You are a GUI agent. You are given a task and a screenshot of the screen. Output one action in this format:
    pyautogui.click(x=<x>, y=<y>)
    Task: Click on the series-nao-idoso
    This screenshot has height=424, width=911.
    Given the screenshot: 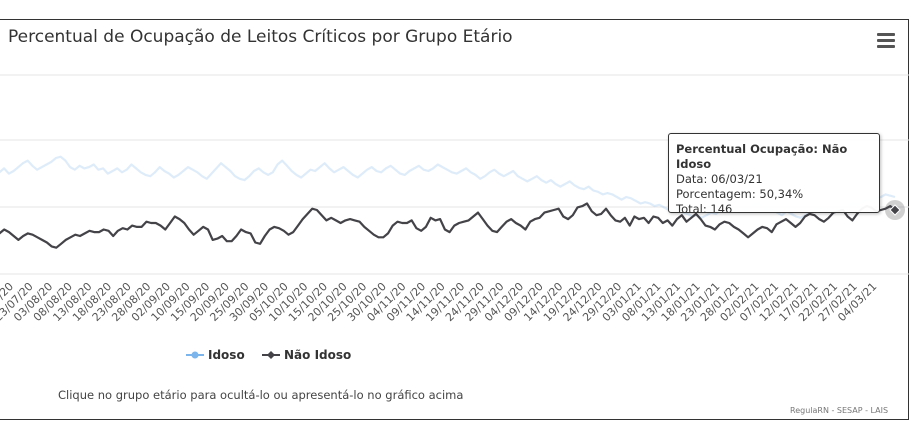 What is the action you would take?
    pyautogui.click(x=452, y=224)
    